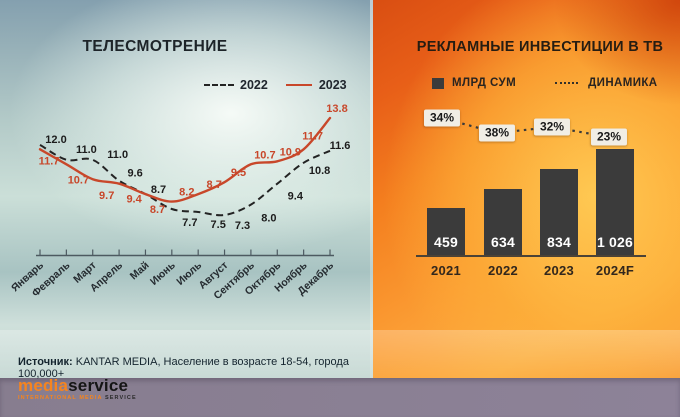  What do you see at coordinates (559, 270) in the screenshot?
I see `year-label-2023: 2023` at bounding box center [559, 270].